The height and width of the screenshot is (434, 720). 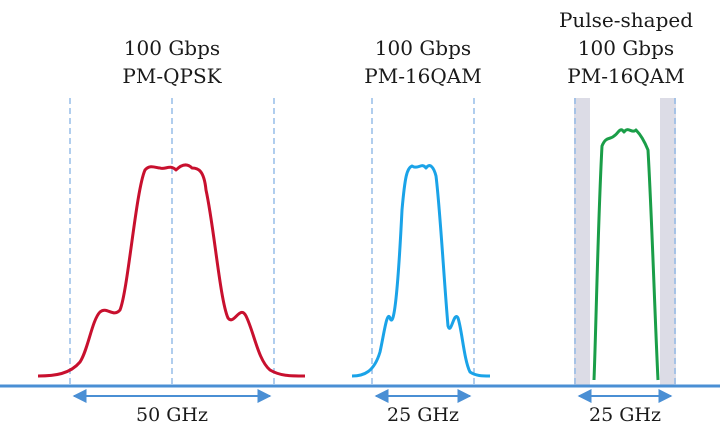 I want to click on 16qam-bandwidth-label: 25 GHz, so click(x=423, y=415).